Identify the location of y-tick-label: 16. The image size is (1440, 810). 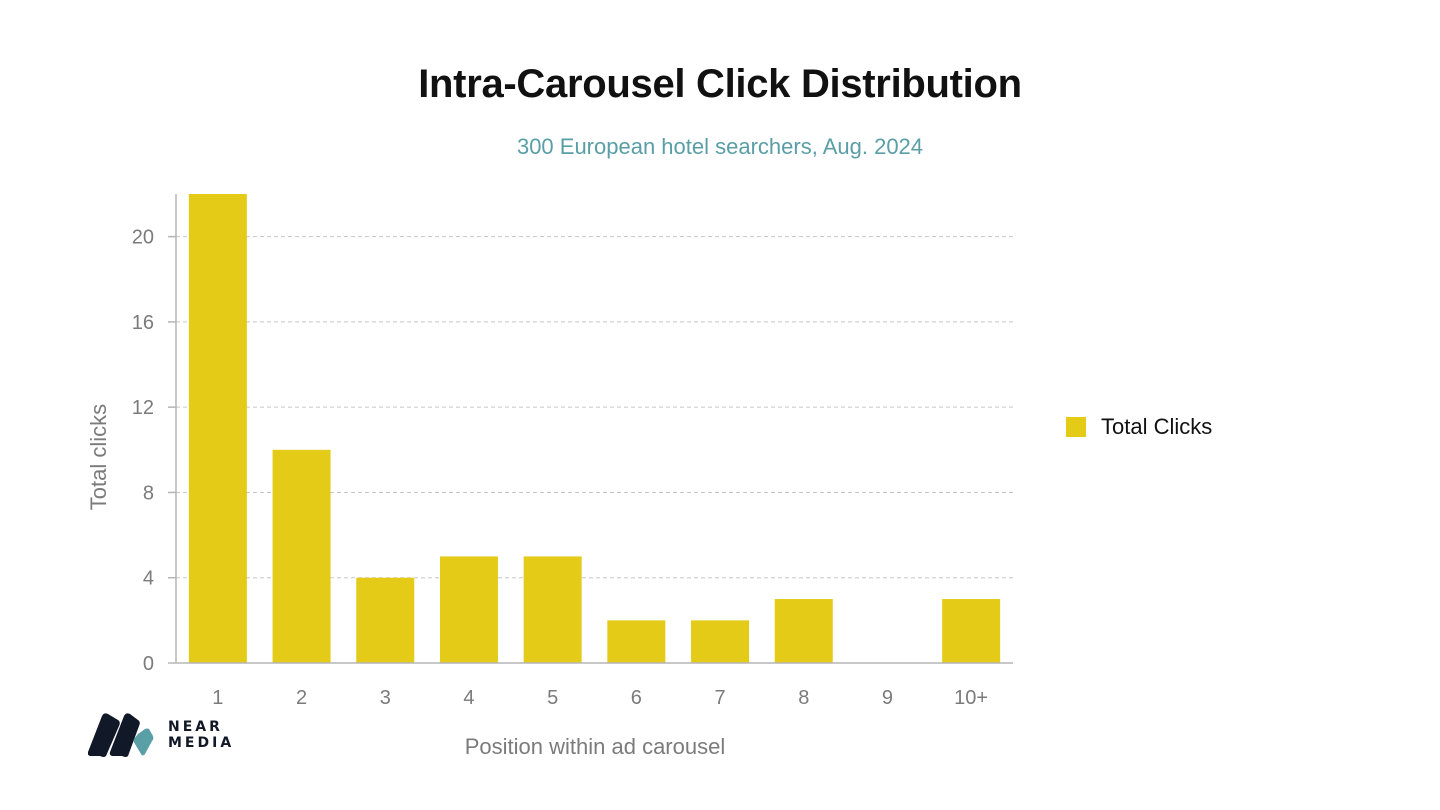
(143, 323).